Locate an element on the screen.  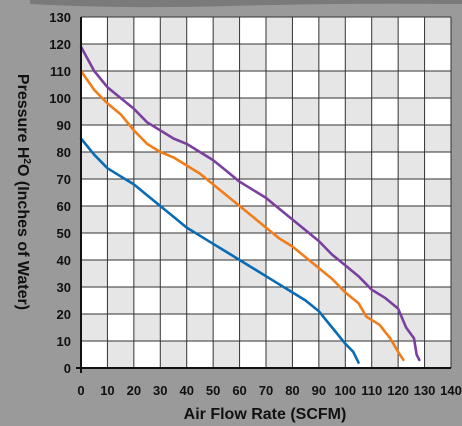
x-tick-label: 20 is located at coordinates (134, 390).